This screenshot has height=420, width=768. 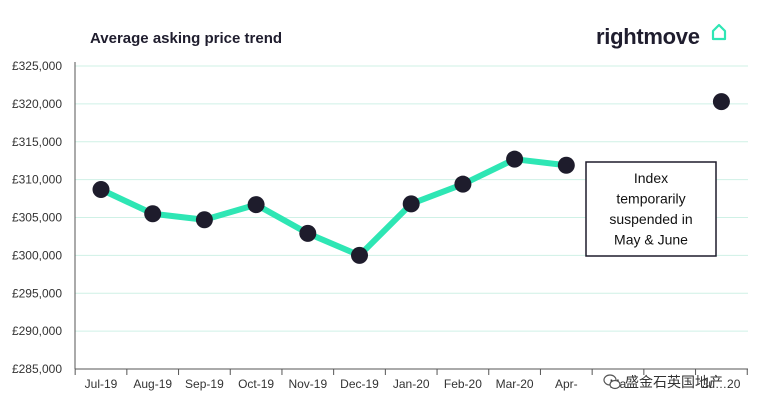 What do you see at coordinates (515, 384) in the screenshot?
I see `x-tick-label: Mar-20` at bounding box center [515, 384].